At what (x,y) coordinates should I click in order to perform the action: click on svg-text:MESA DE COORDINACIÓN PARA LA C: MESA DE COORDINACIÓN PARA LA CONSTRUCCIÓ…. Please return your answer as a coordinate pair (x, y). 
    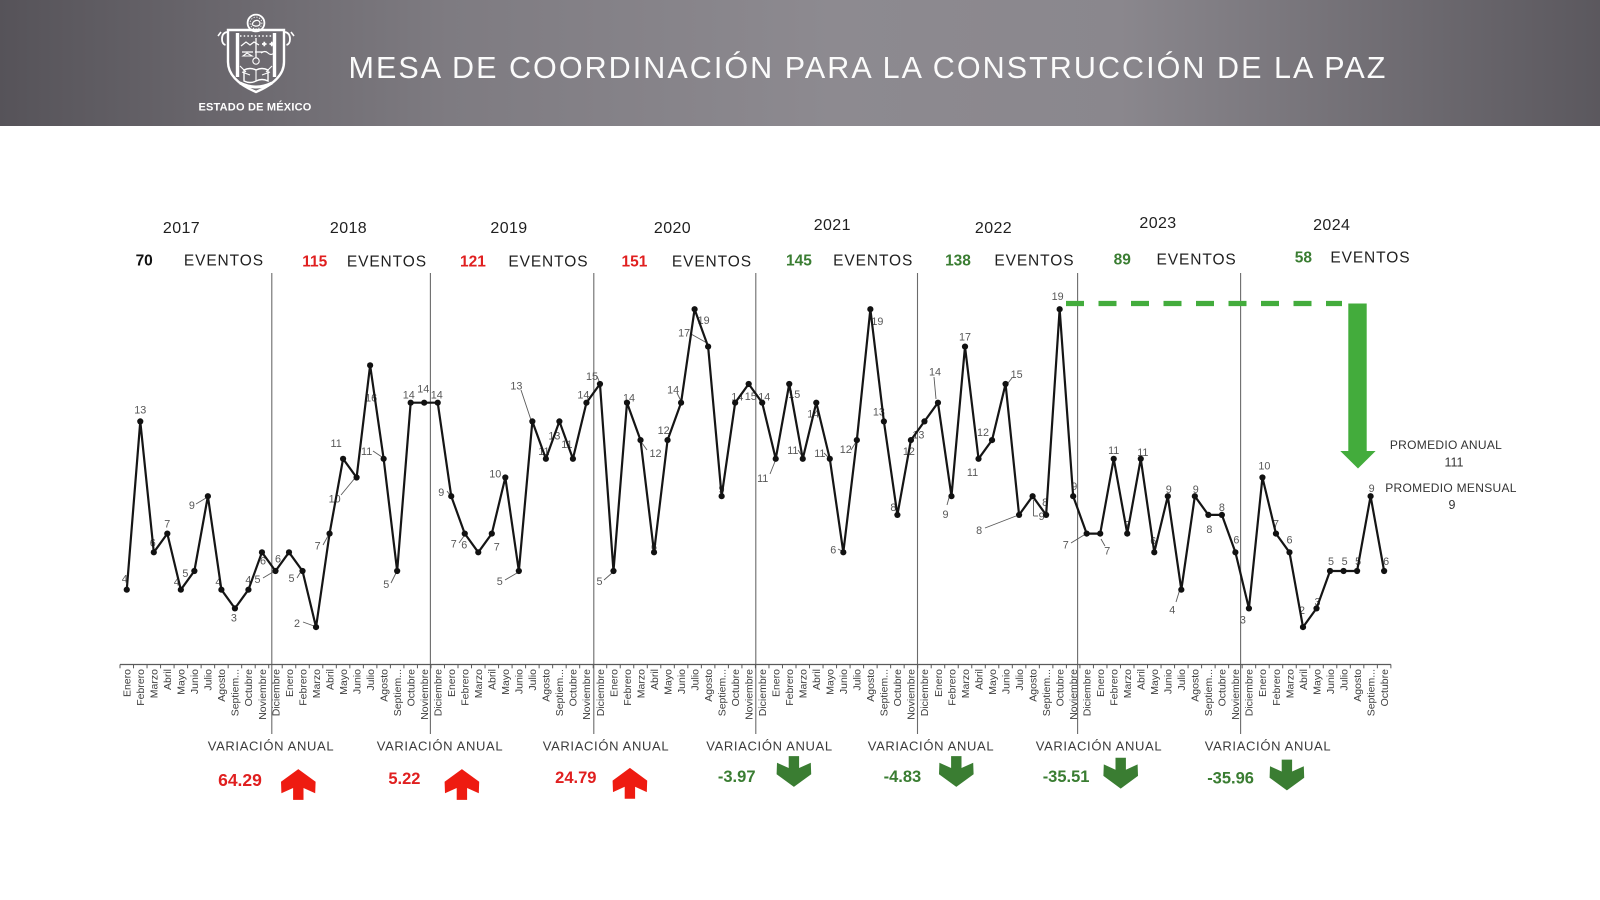
    Looking at the image, I should click on (868, 67).